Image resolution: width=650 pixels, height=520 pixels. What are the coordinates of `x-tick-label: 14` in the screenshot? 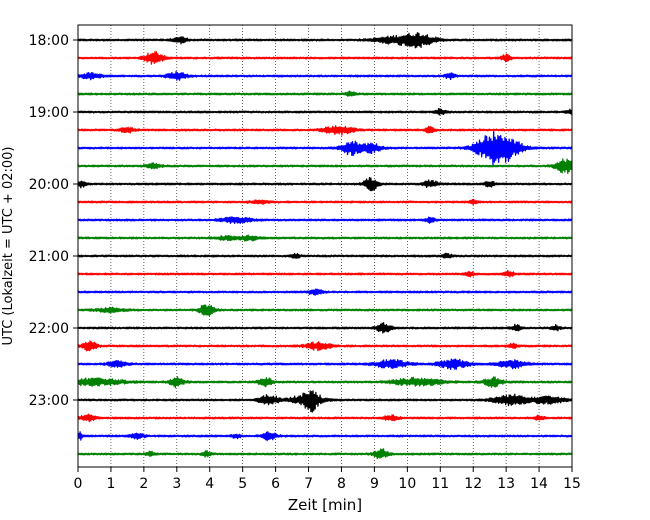 It's located at (539, 484).